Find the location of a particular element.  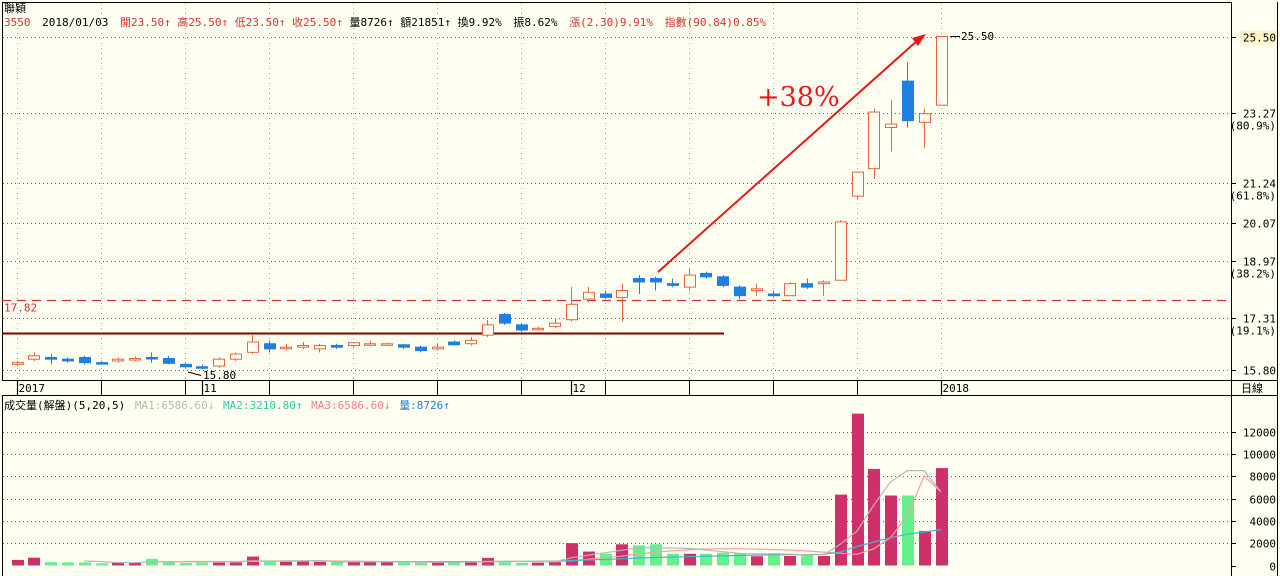

stock-code: 3550 is located at coordinates (17, 22).